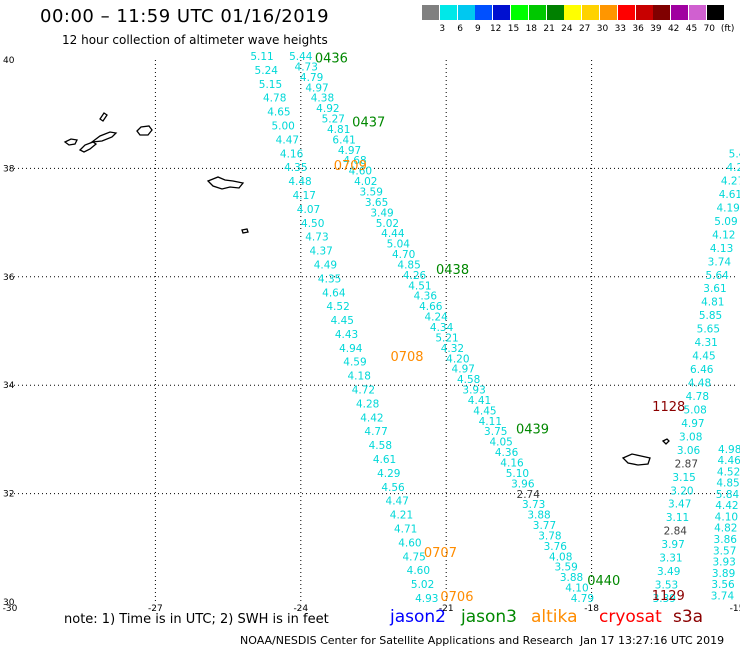 Image resolution: width=740 pixels, height=650 pixels. What do you see at coordinates (403, 255) in the screenshot?
I see `swh-reading: 4.70` at bounding box center [403, 255].